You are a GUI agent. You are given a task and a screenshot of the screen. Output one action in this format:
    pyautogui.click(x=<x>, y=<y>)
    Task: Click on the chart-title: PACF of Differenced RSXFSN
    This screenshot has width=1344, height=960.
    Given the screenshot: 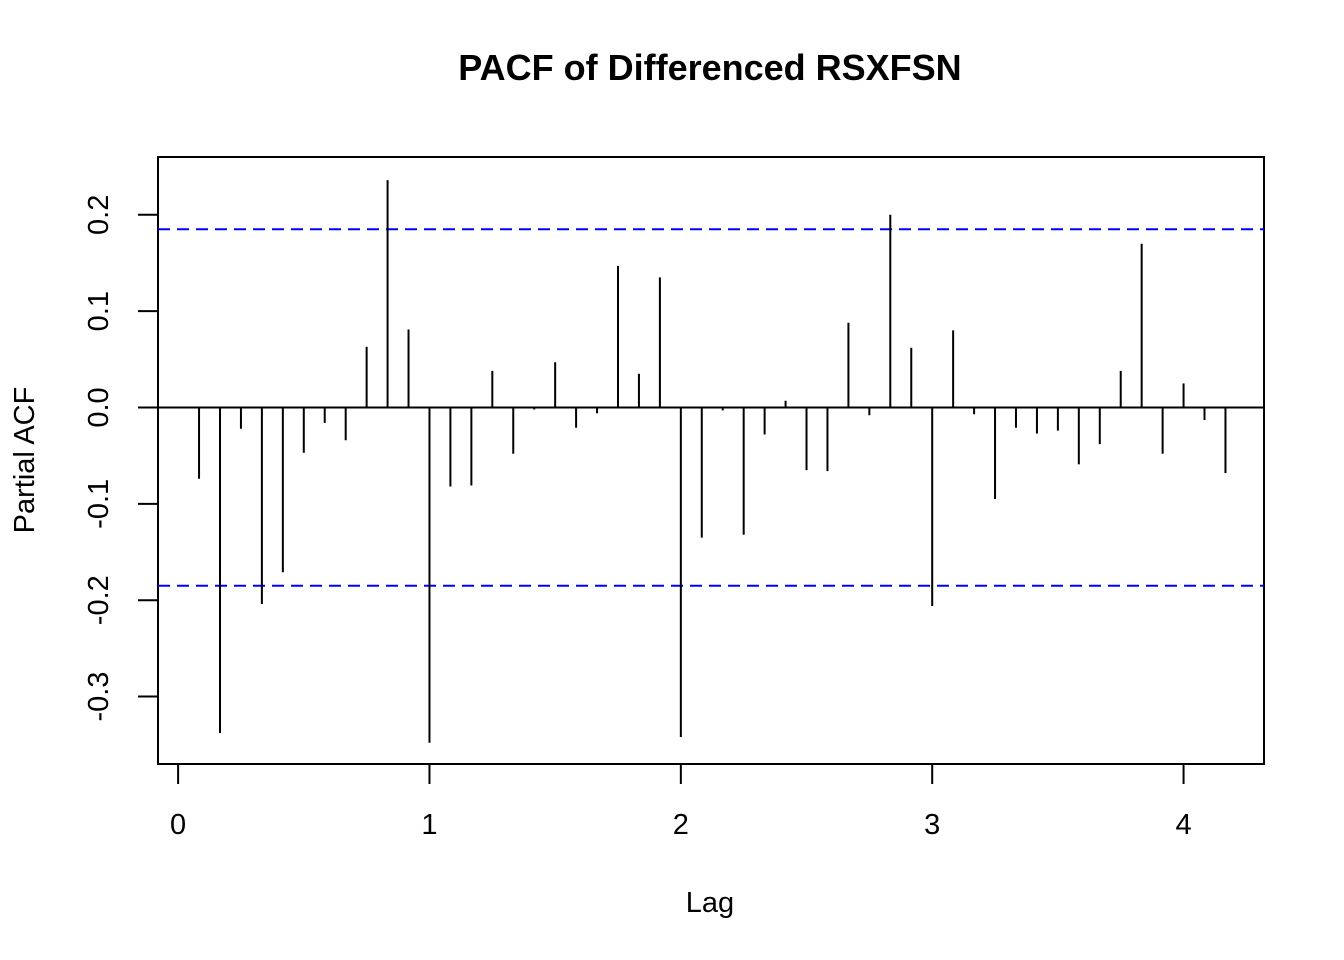 What is the action you would take?
    pyautogui.click(x=709, y=67)
    